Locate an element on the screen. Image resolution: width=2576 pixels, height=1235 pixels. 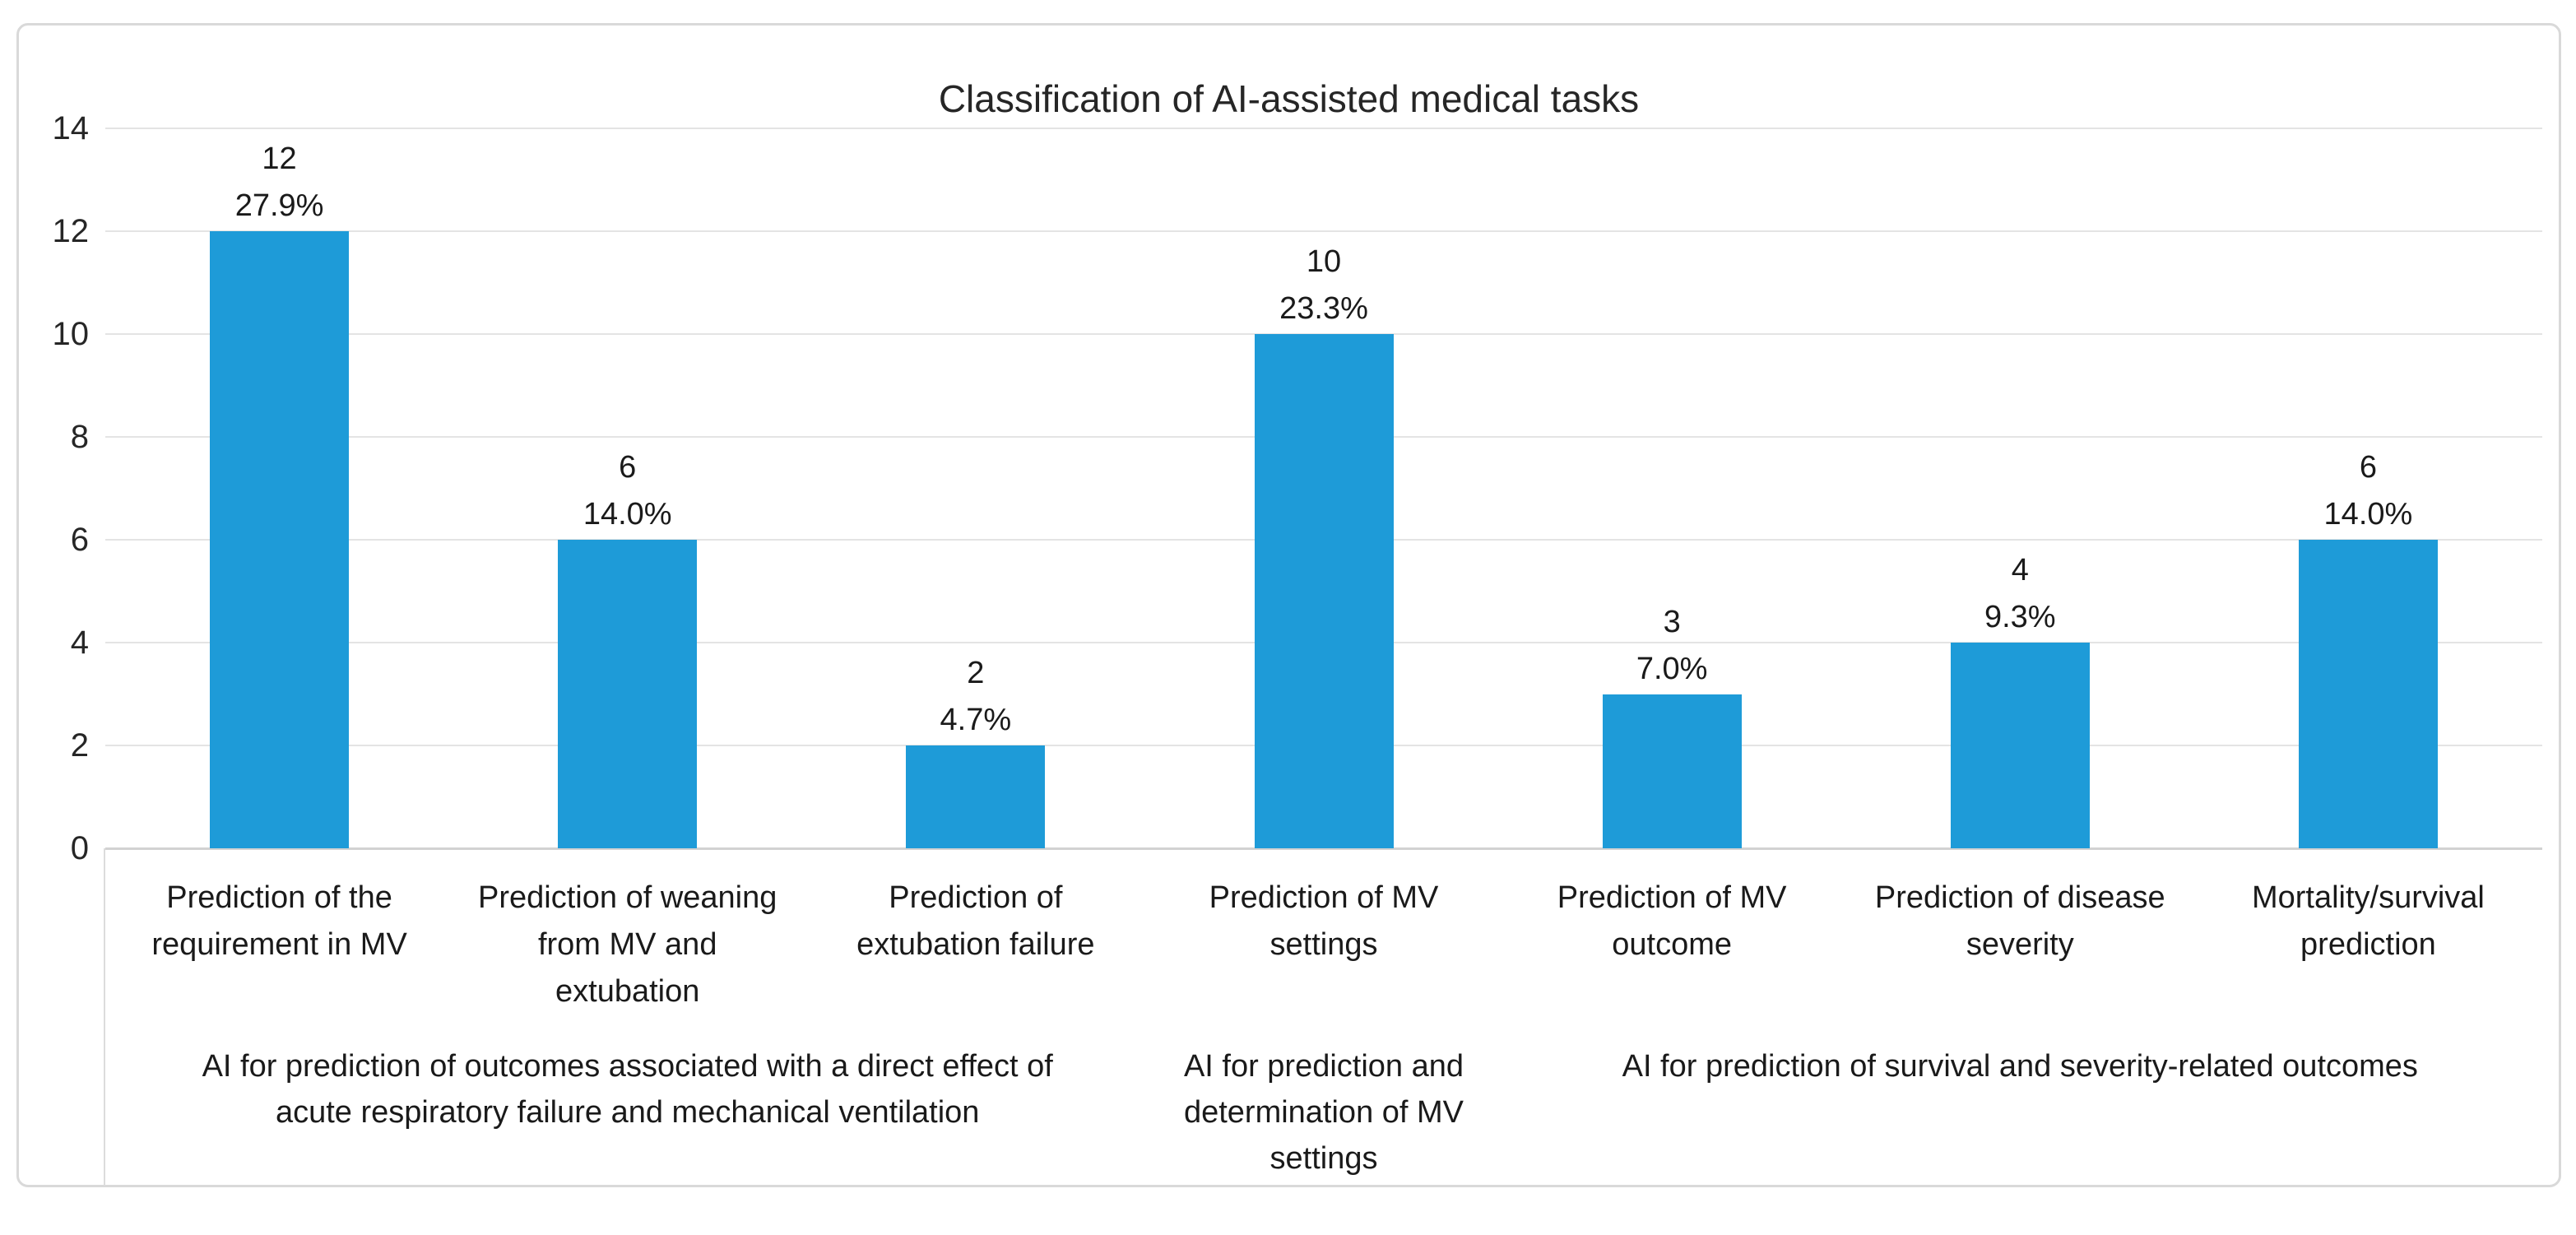
y-axis-tick-label: 14 is located at coordinates (71, 128).